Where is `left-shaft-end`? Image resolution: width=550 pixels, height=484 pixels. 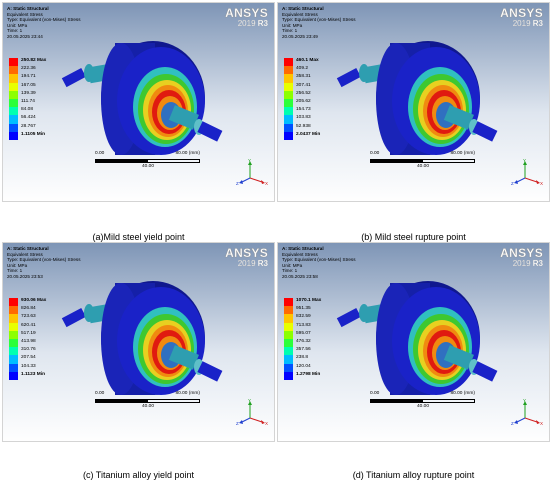 left-shaft-end is located at coordinates (73, 317).